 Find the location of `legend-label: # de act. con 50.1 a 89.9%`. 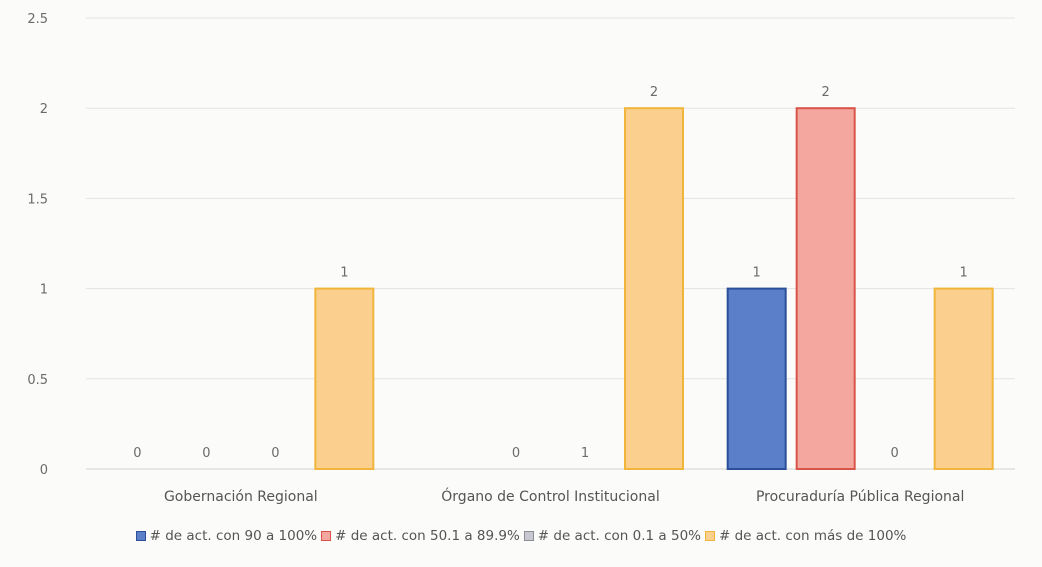

legend-label: # de act. con 50.1 a 89.9% is located at coordinates (427, 536).